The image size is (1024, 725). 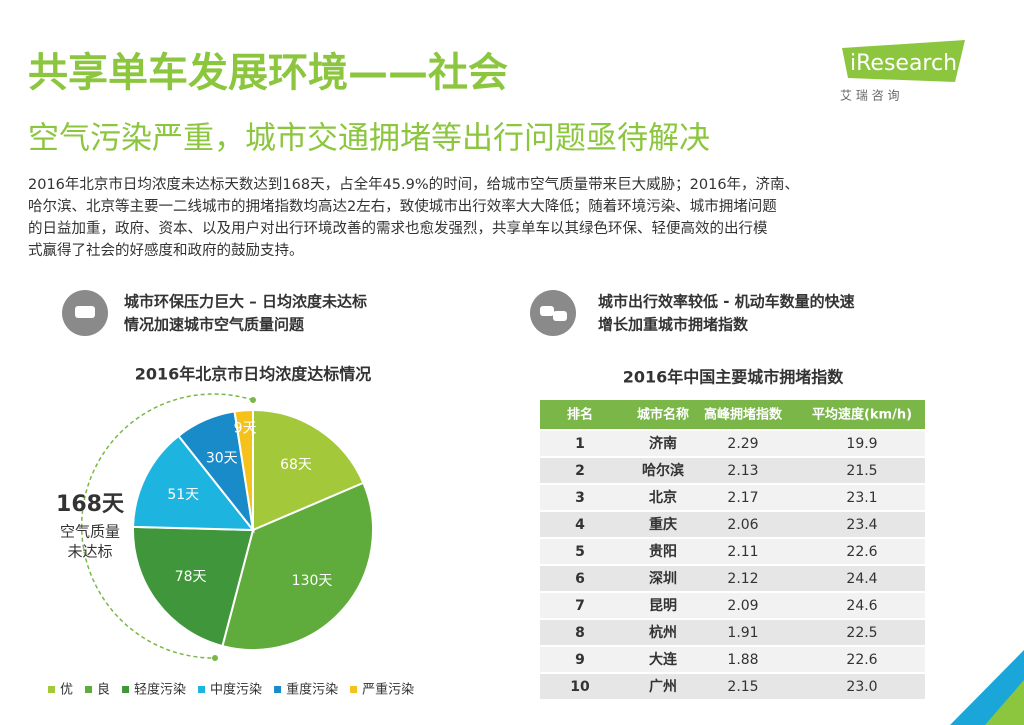 I want to click on logo: iResearch, so click(x=903, y=63).